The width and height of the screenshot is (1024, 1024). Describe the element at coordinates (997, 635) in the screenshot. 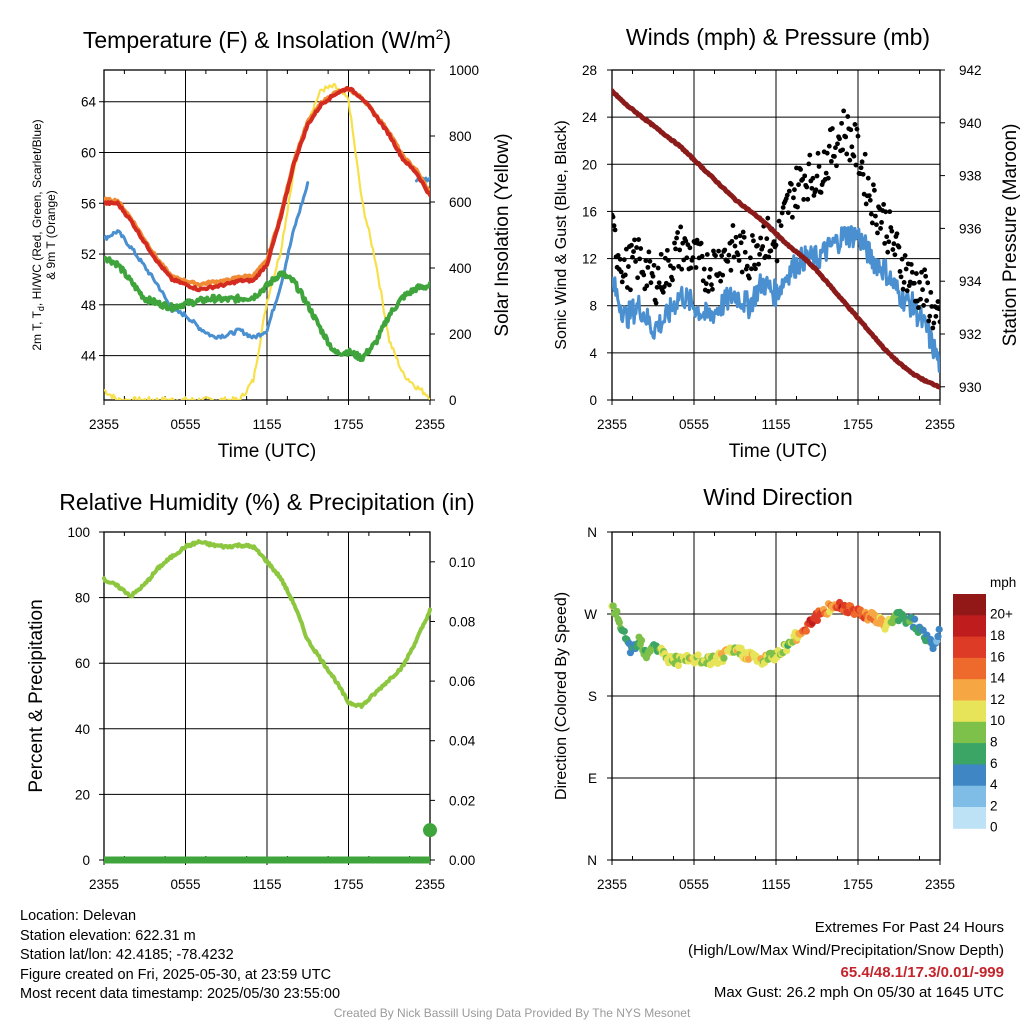

I see `colorbar-label: 18` at that location.